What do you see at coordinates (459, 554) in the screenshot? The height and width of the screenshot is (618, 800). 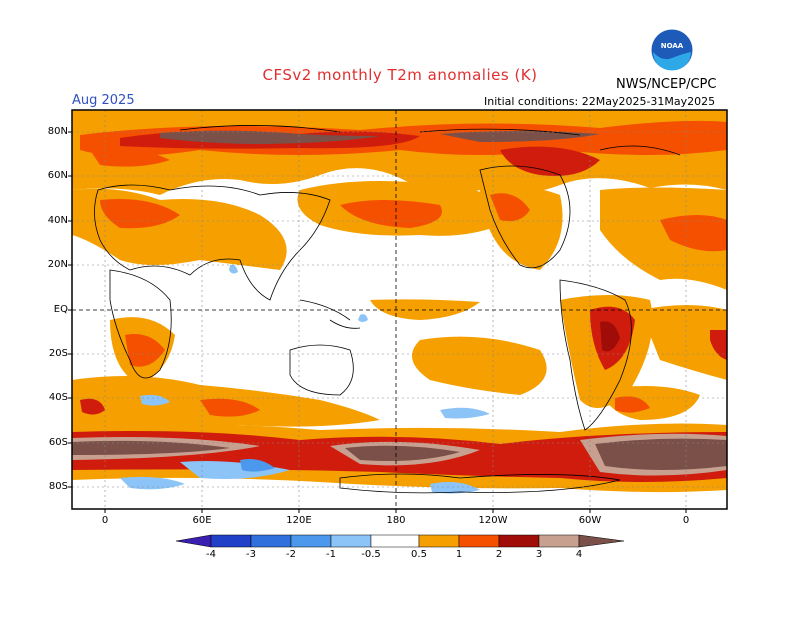 I see `colorbar-label: 1` at bounding box center [459, 554].